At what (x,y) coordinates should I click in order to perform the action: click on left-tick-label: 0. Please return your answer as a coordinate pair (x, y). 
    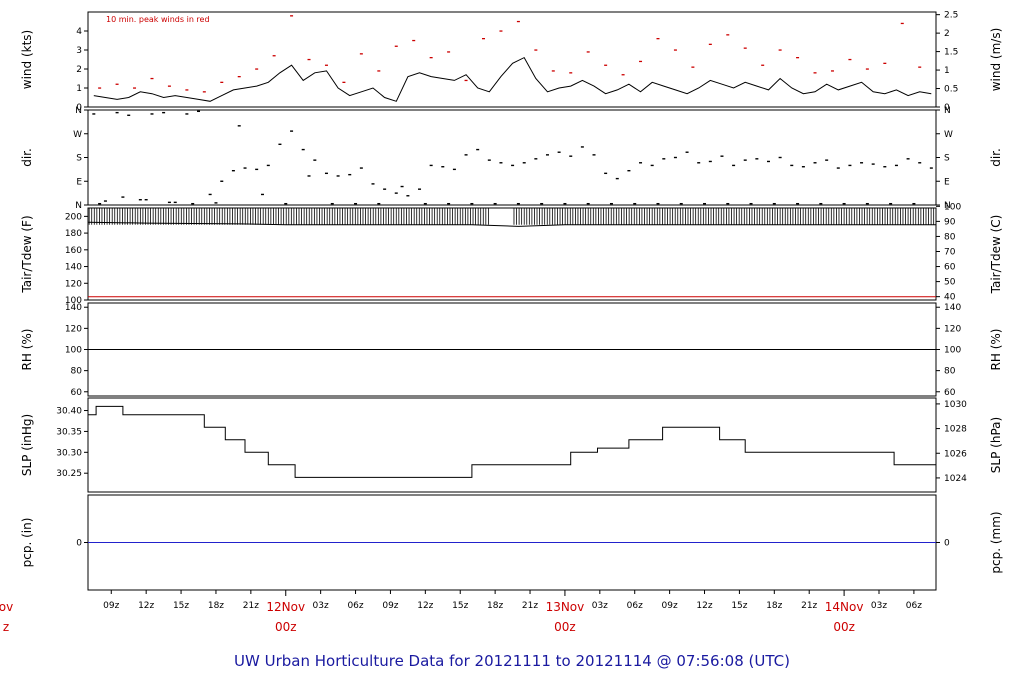
    Looking at the image, I should click on (79, 544).